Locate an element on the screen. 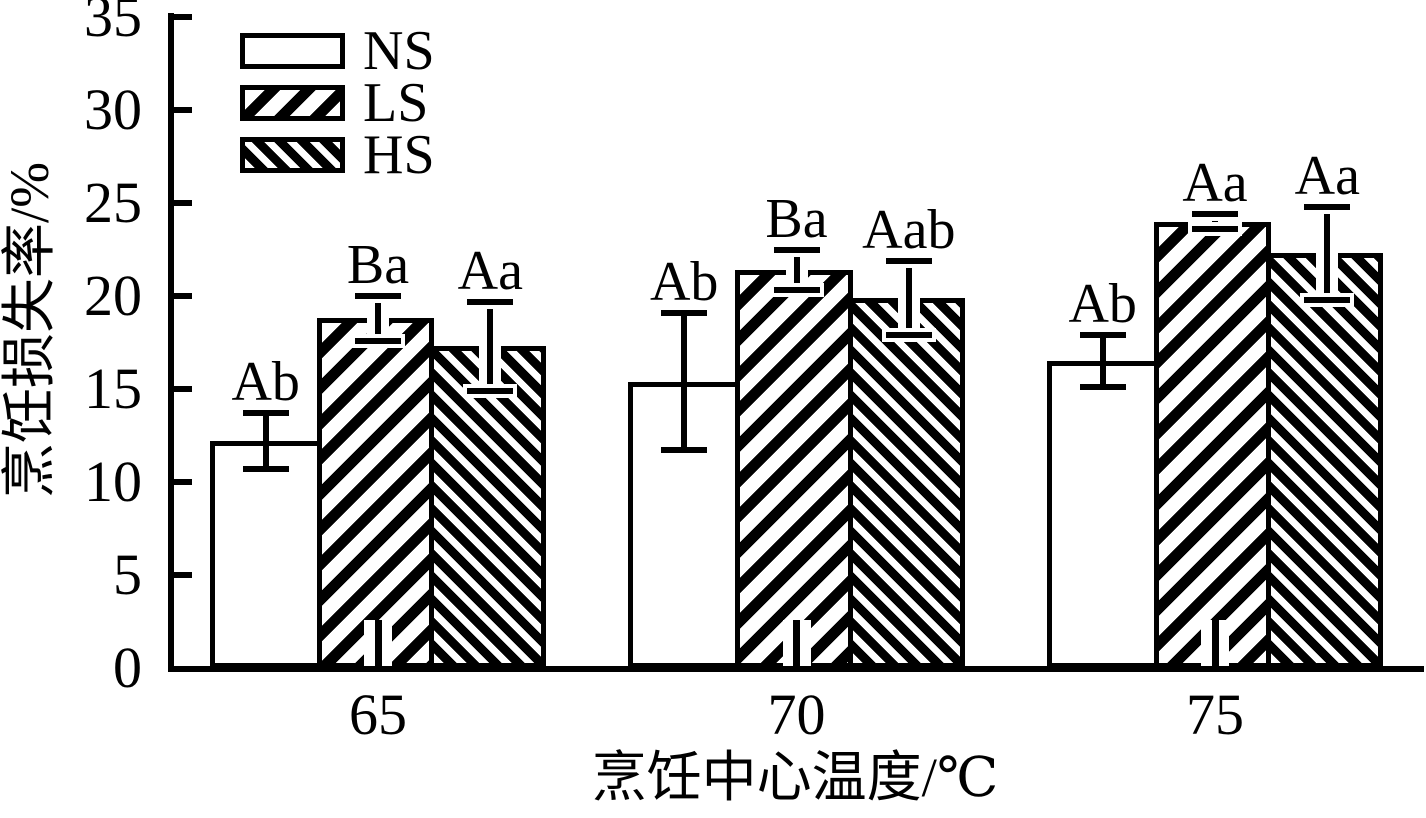 Image resolution: width=1426 pixels, height=818 pixels. legend-swatch-NS is located at coordinates (292, 51).